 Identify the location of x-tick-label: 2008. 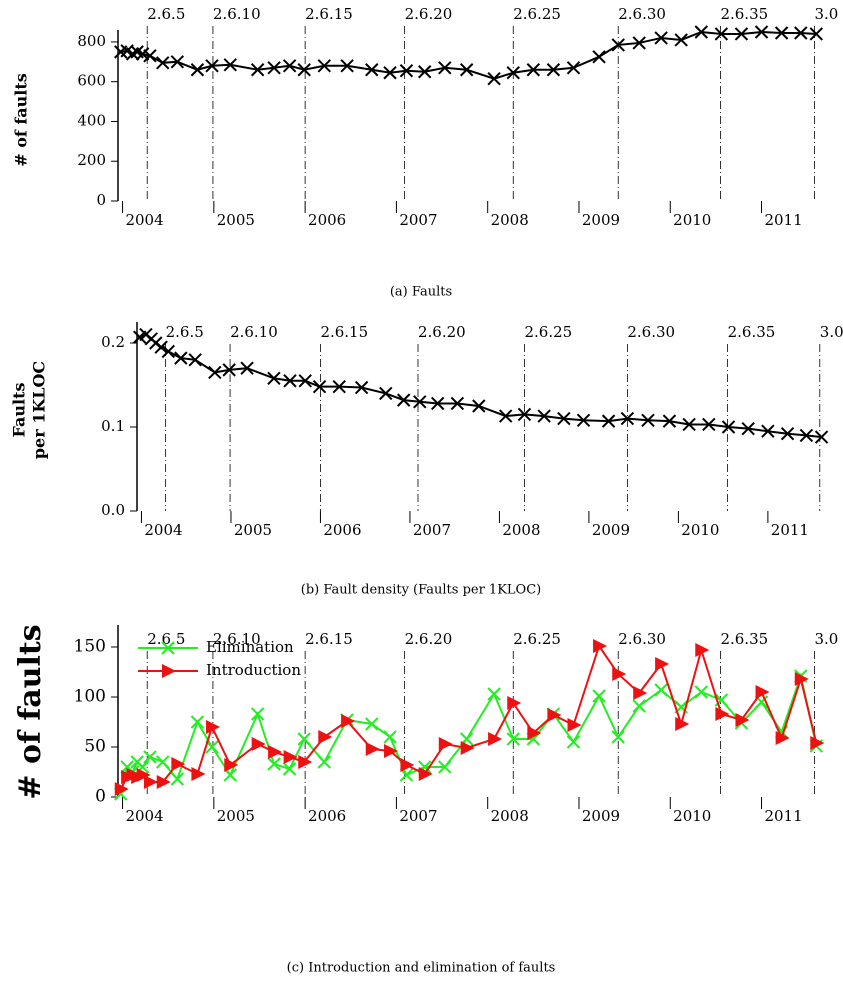
(521, 530).